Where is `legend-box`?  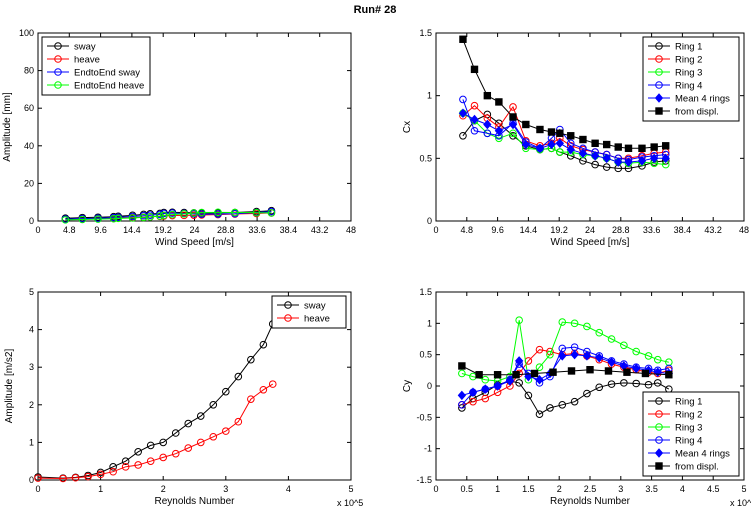
legend-box is located at coordinates (691, 79).